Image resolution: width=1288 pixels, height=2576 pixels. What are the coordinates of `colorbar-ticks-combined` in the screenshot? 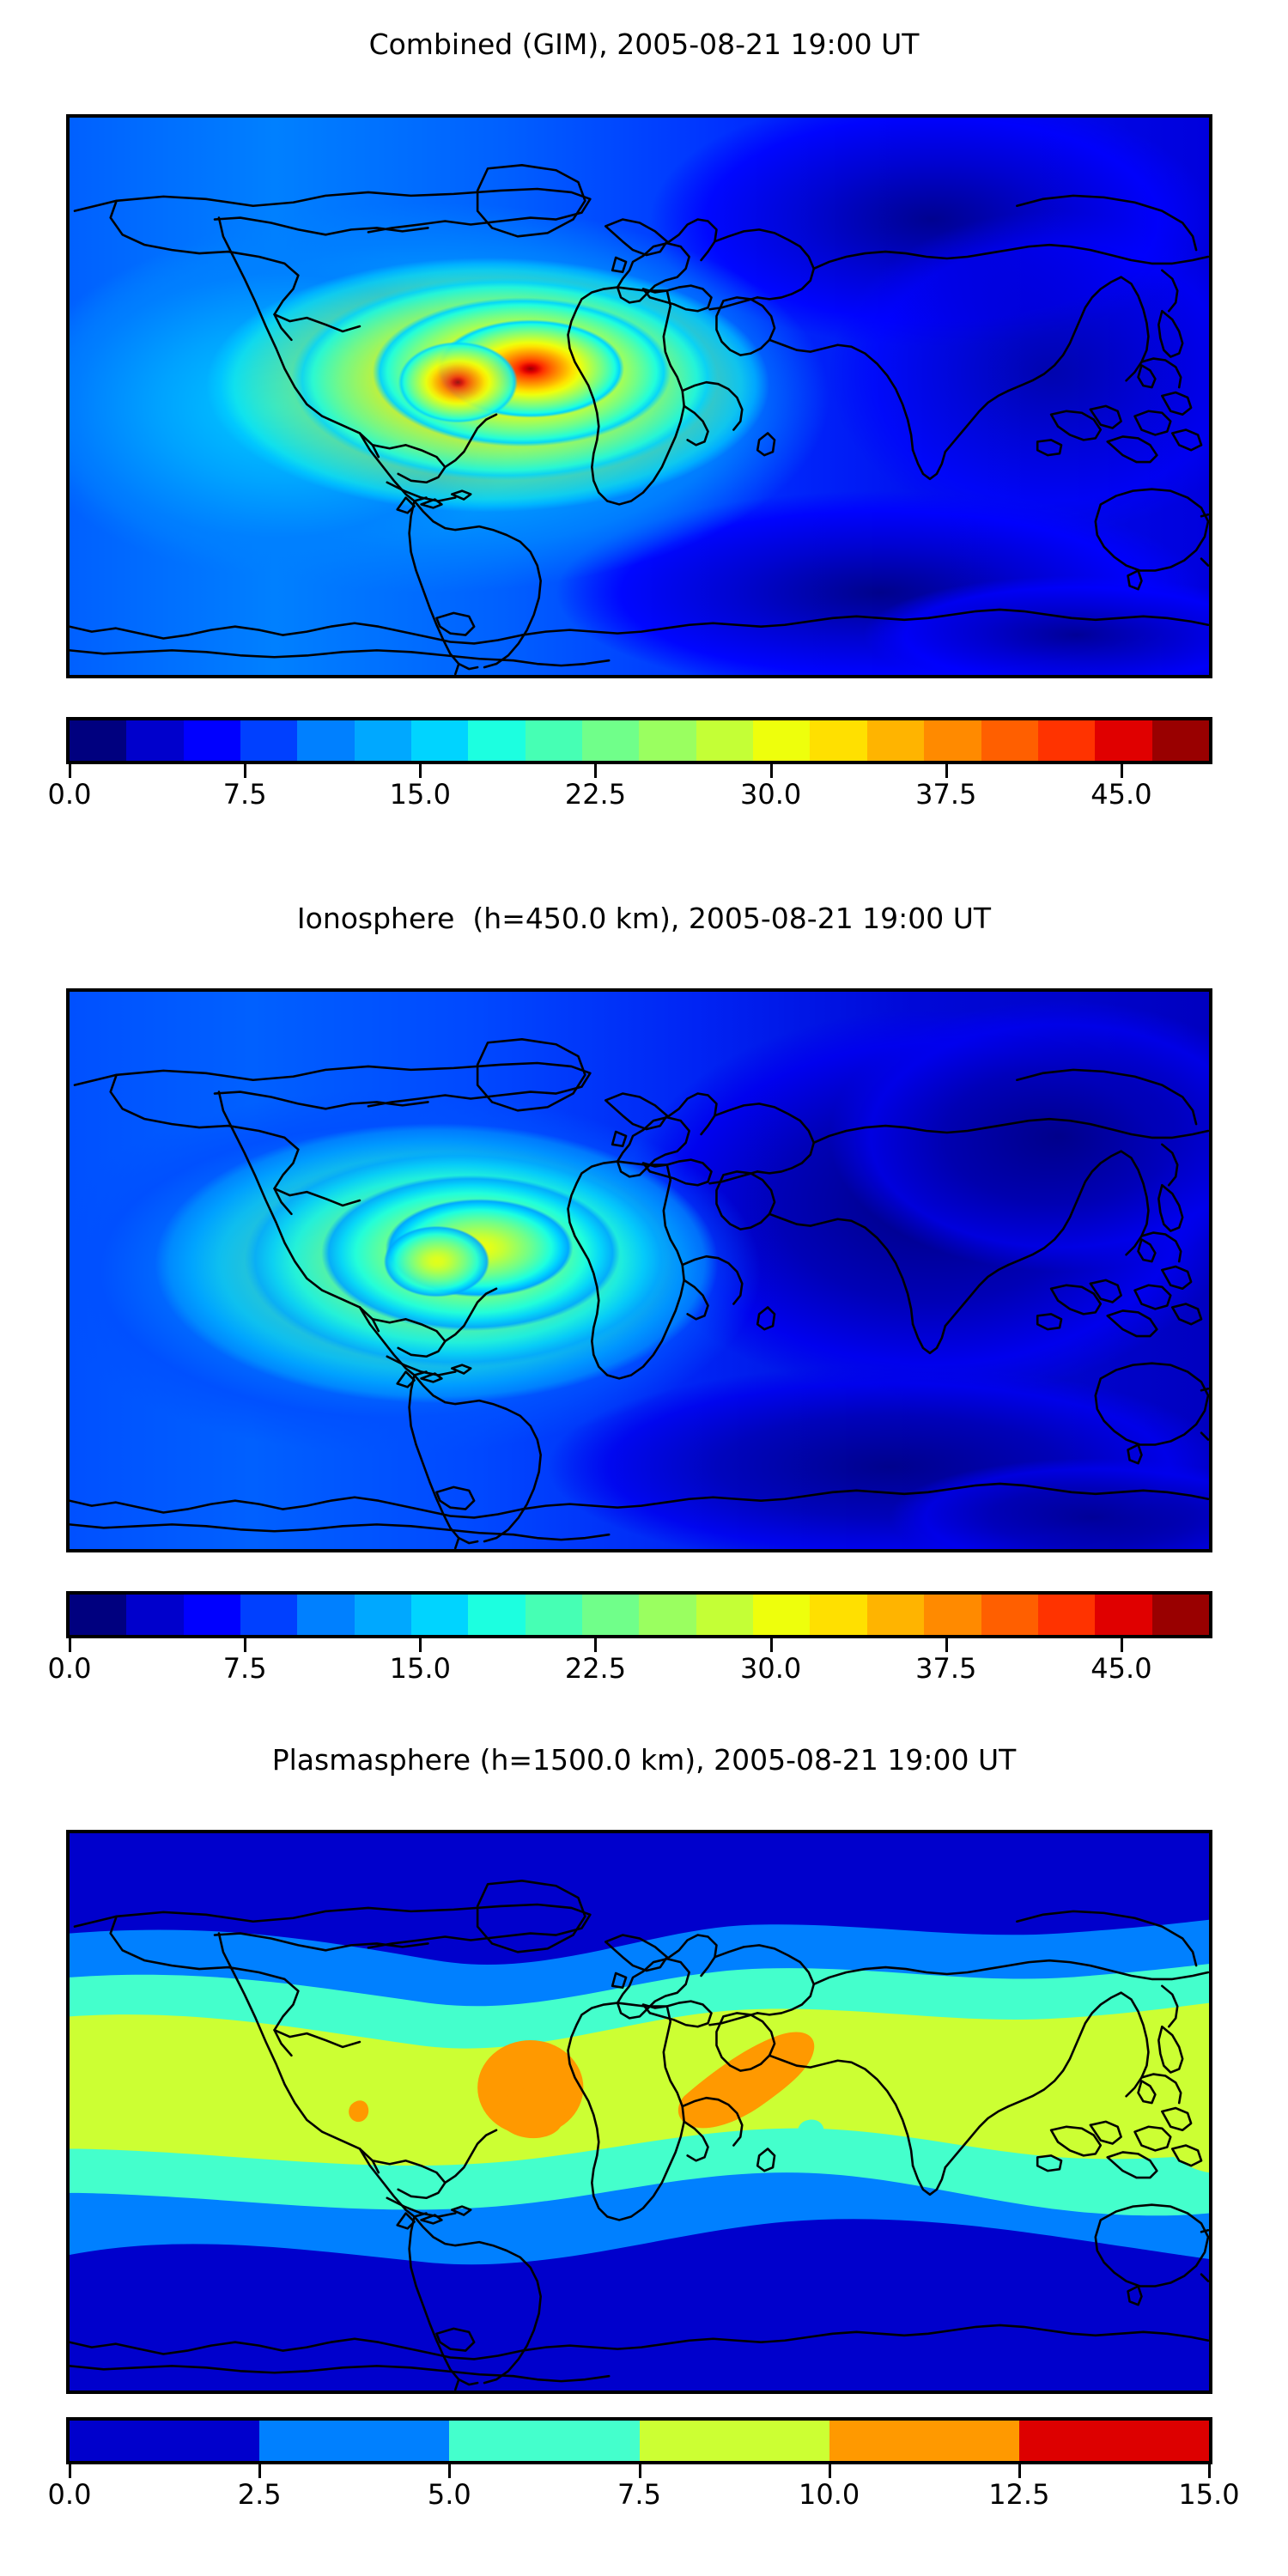 It's located at (639, 771).